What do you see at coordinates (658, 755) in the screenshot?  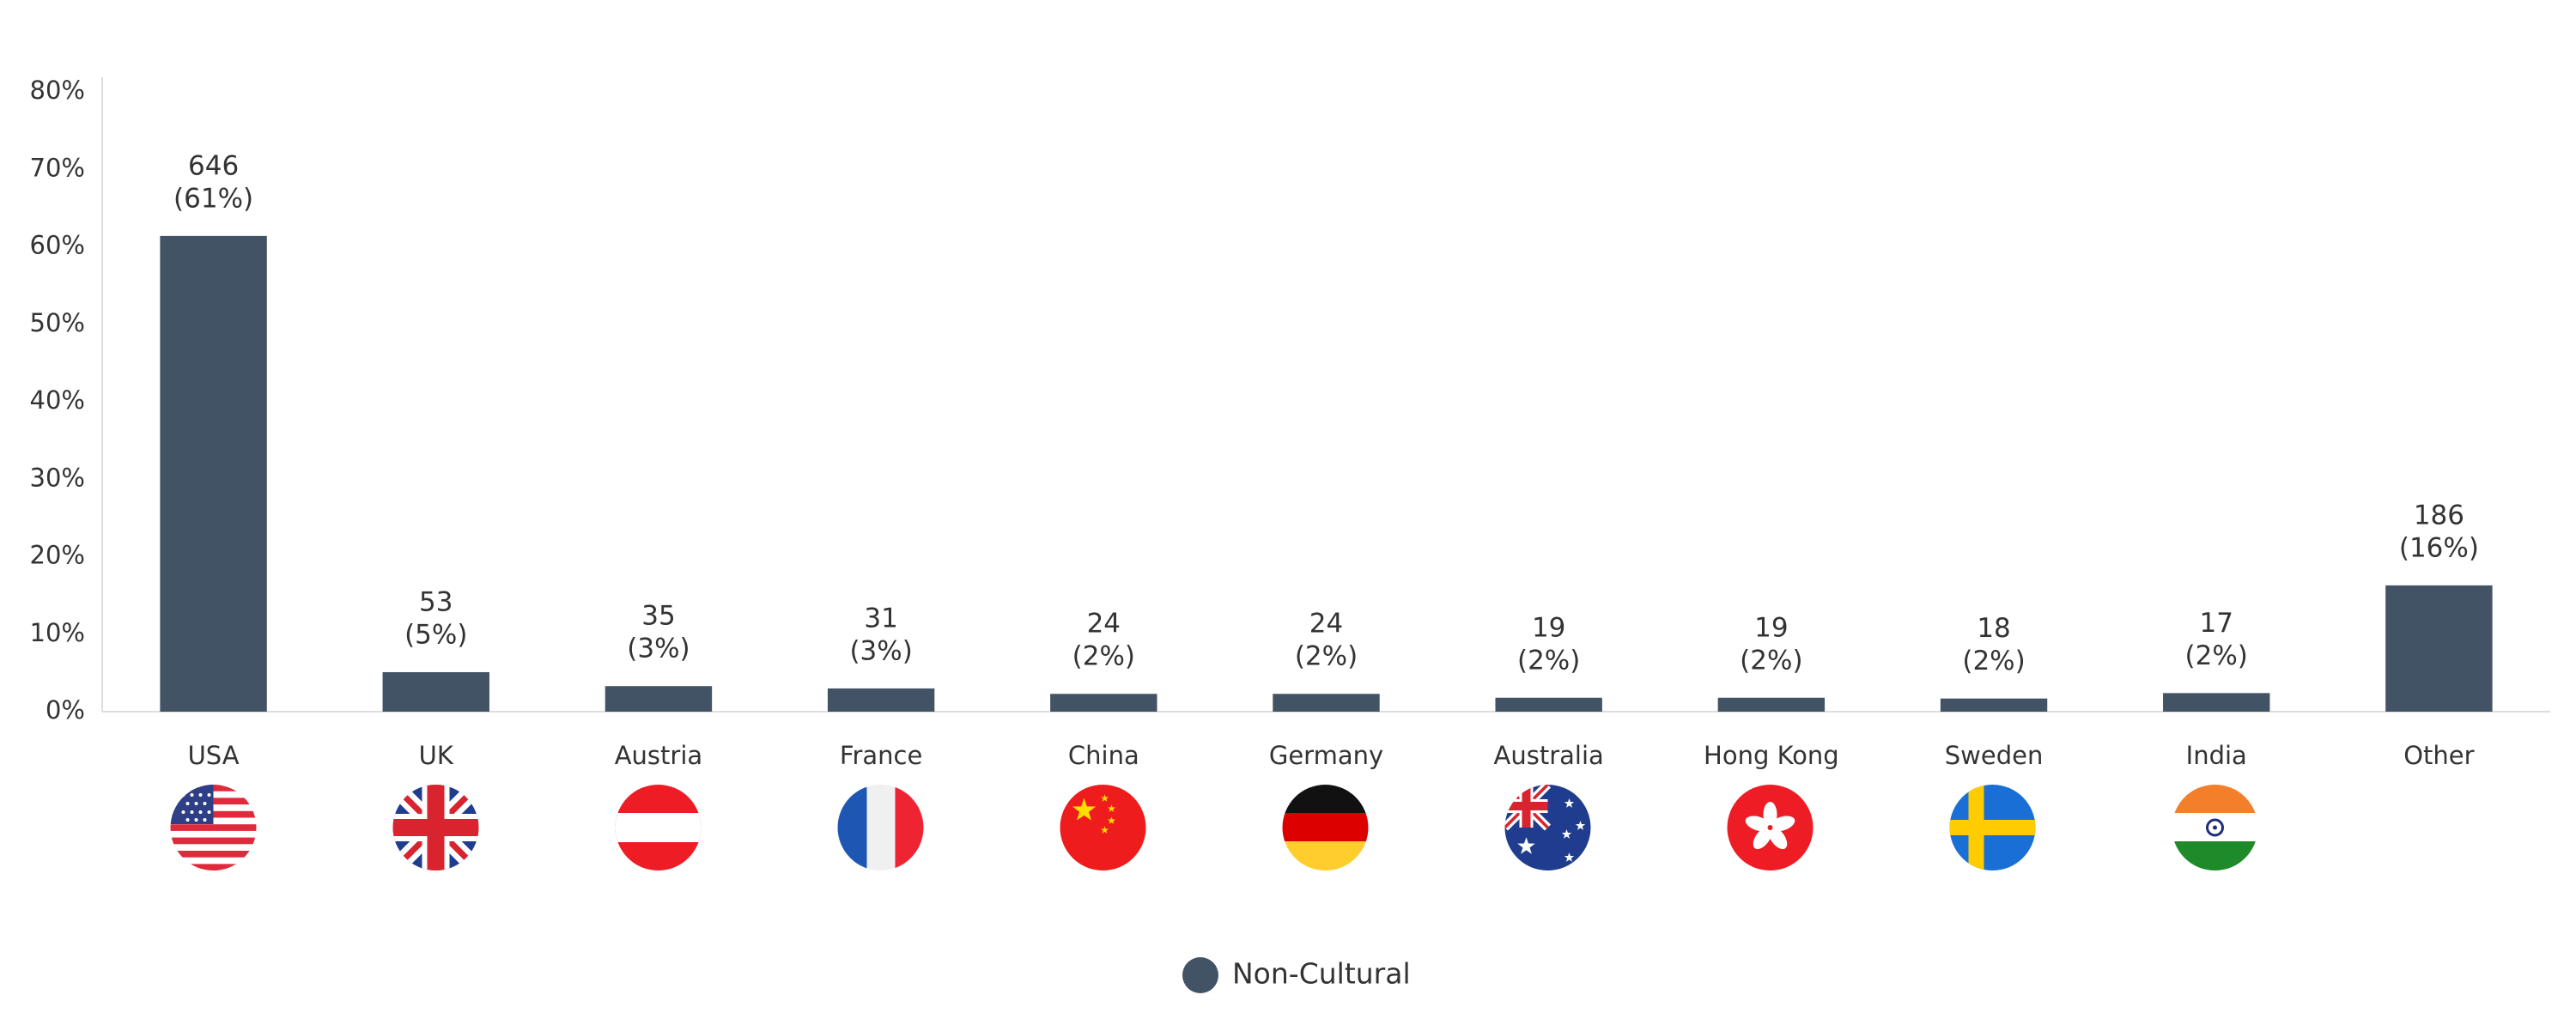 I see `x-tick-label: Austria` at bounding box center [658, 755].